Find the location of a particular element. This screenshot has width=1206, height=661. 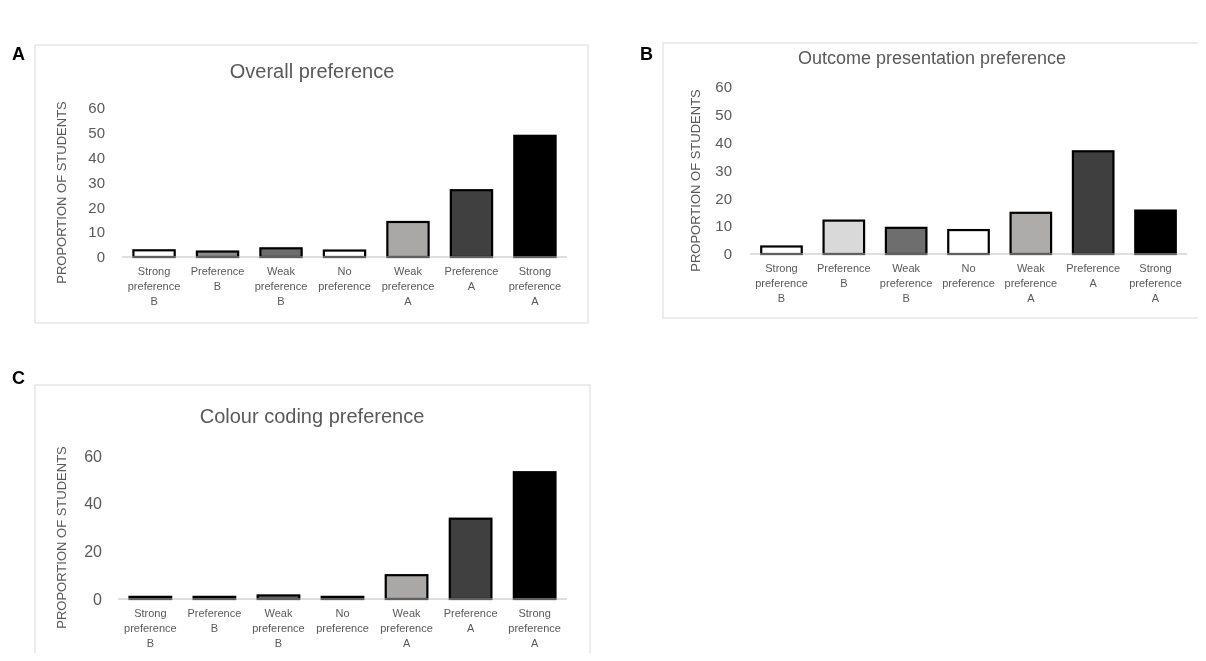

chart-title: Overall preference is located at coordinates (312, 71).